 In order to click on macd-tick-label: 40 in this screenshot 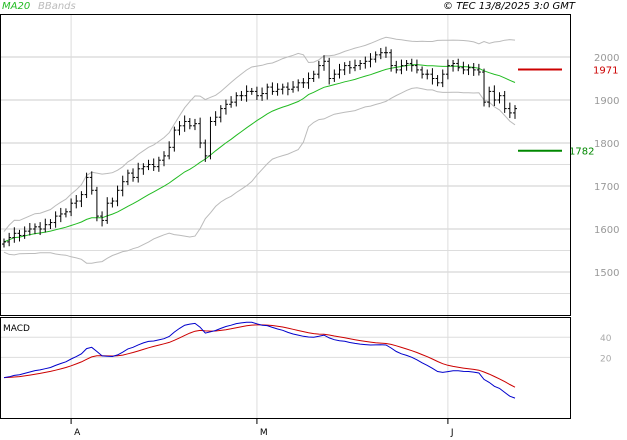, I will do `click(606, 339)`.